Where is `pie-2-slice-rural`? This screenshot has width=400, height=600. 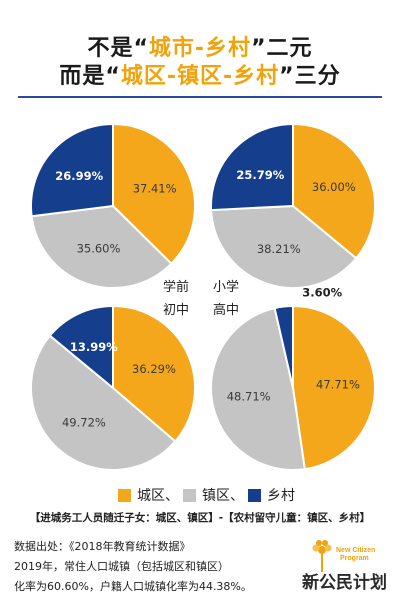
pie-2-slice-rural is located at coordinates (81, 347).